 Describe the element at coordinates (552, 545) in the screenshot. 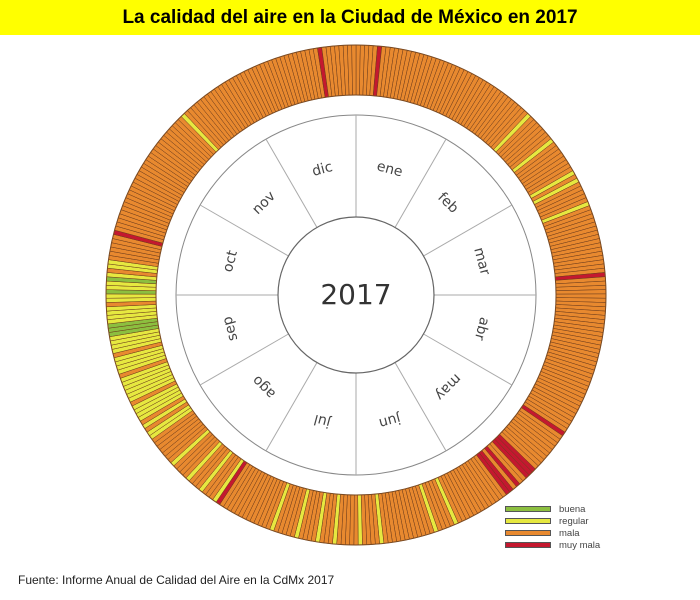

I see `legend-item-muy-mala: muy mala` at that location.